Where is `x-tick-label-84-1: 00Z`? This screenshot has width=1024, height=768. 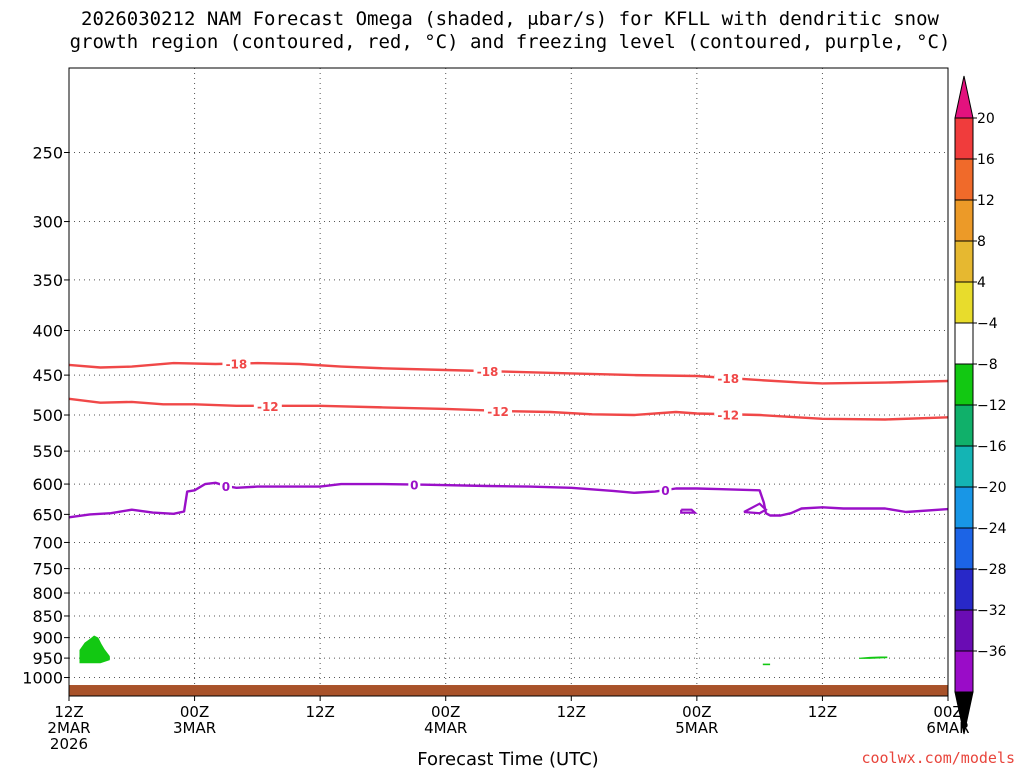 x-tick-label-84-1: 00Z is located at coordinates (947, 712).